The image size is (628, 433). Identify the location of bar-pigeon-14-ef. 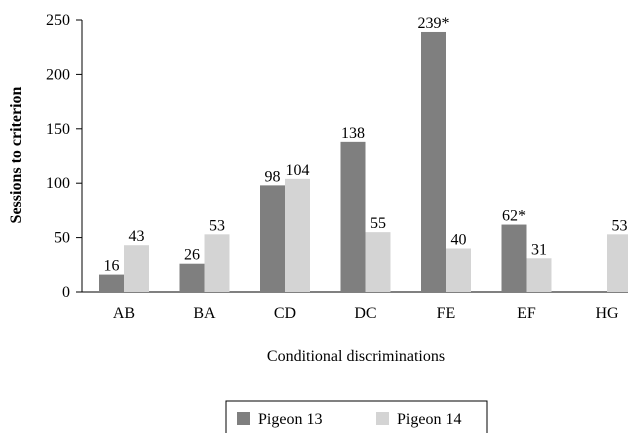
(539, 275).